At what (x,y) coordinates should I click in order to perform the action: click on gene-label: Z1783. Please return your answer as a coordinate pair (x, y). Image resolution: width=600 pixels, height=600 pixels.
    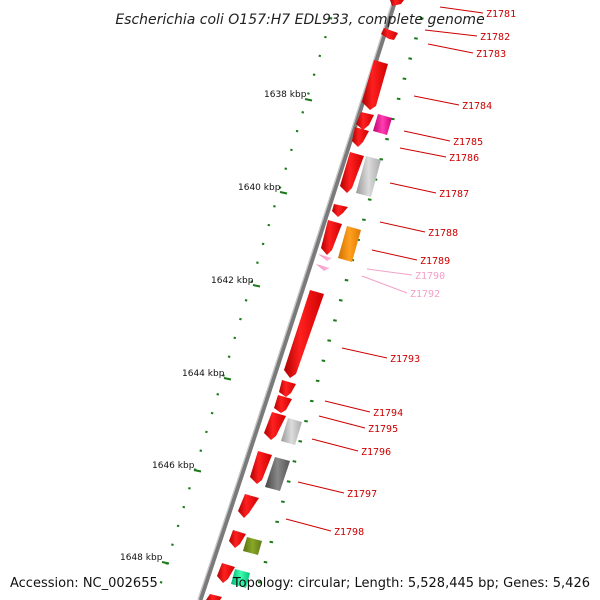
    Looking at the image, I should click on (491, 54).